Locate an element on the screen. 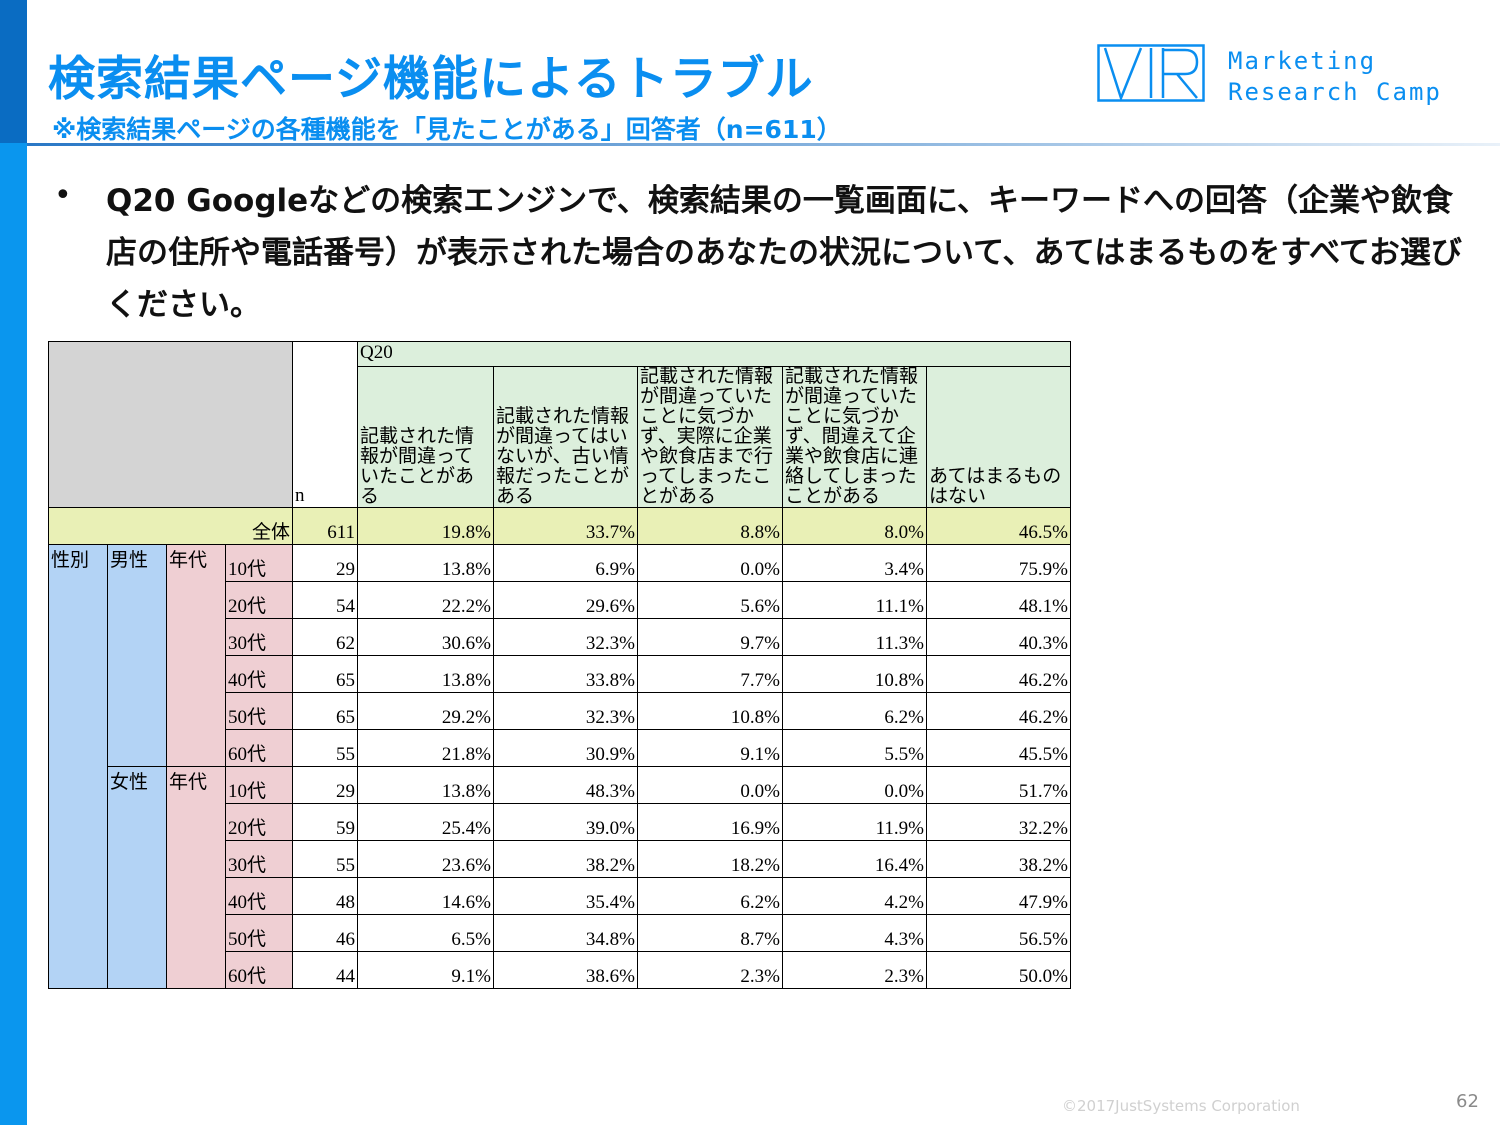  total-value: 8.8% is located at coordinates (710, 526).